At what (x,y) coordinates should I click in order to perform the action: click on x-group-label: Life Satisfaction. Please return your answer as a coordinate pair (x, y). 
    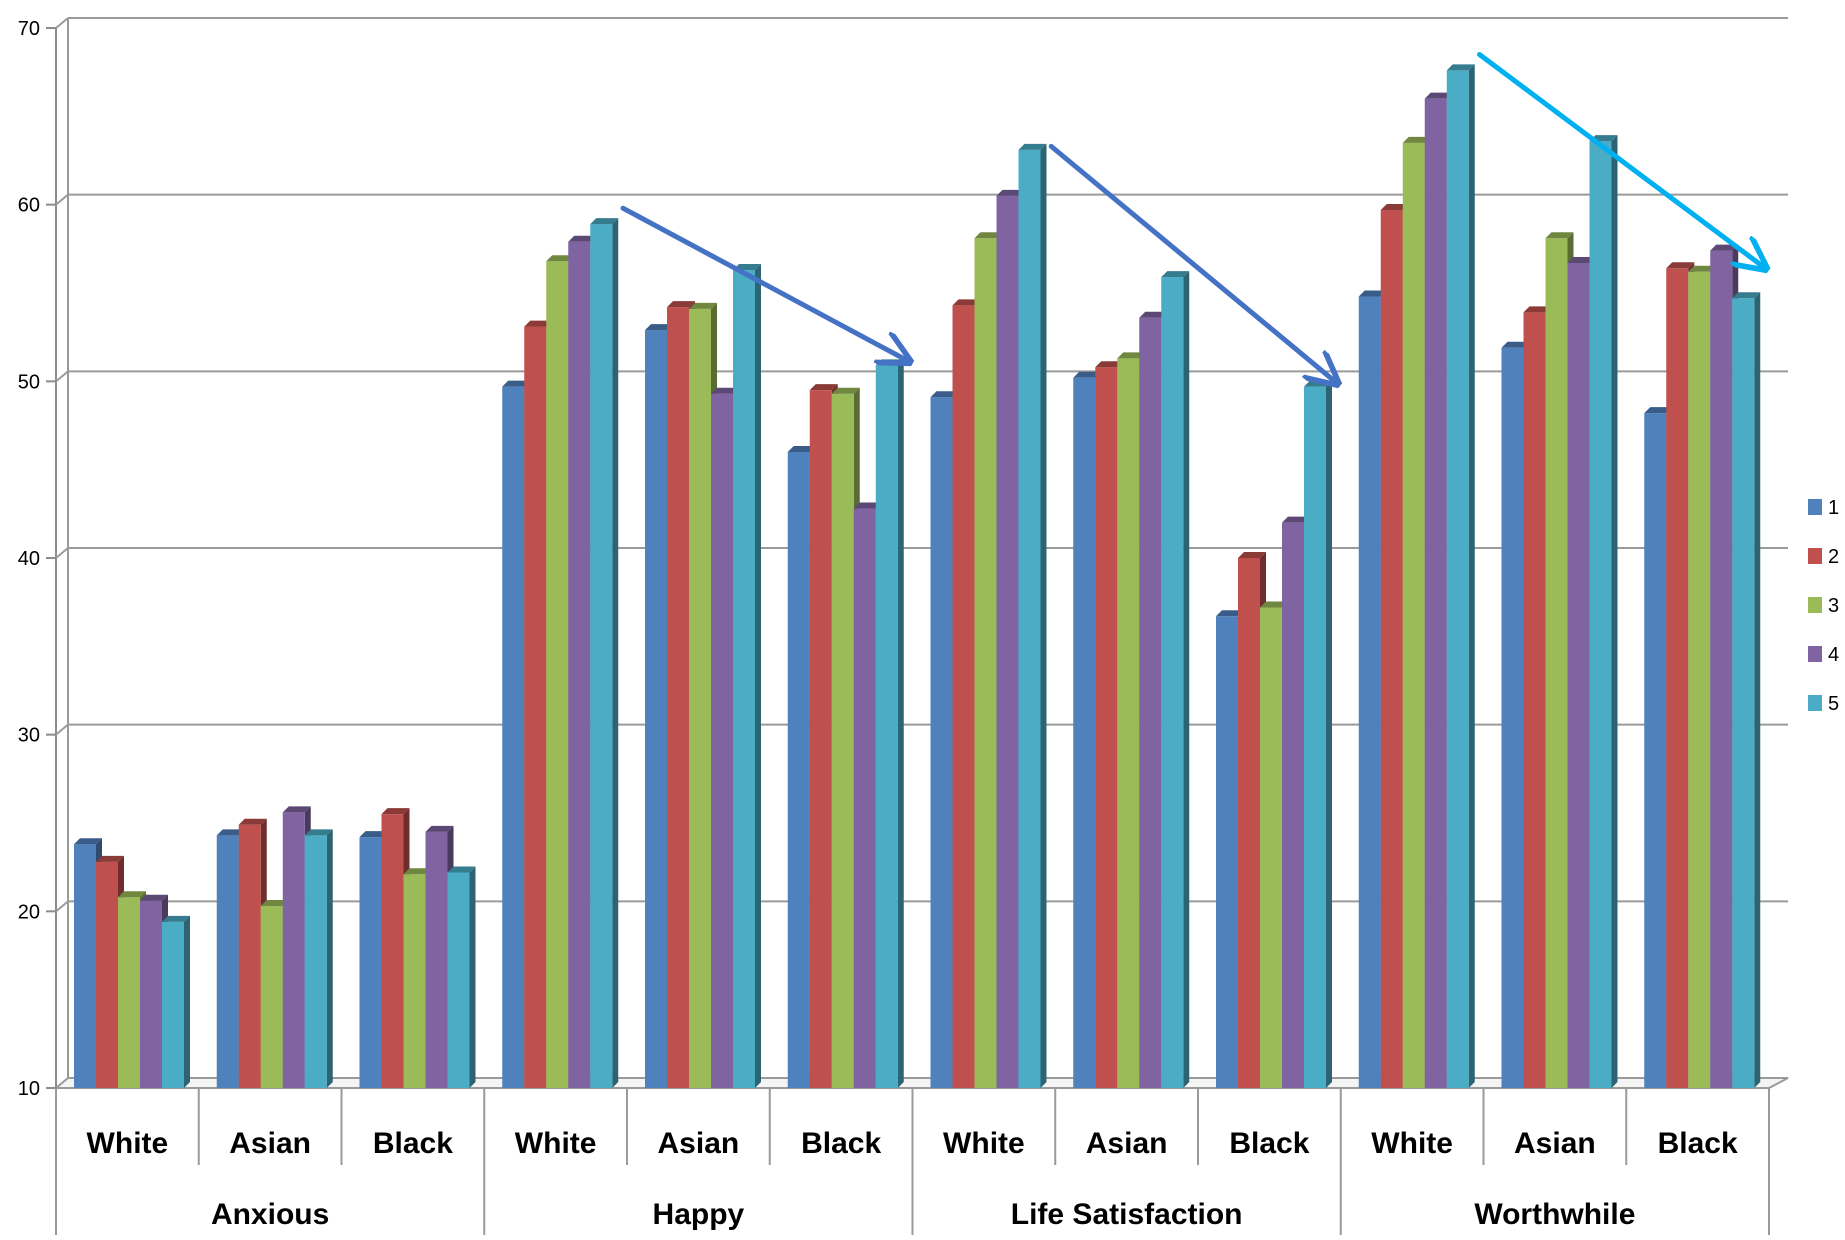
    Looking at the image, I should click on (1127, 1214).